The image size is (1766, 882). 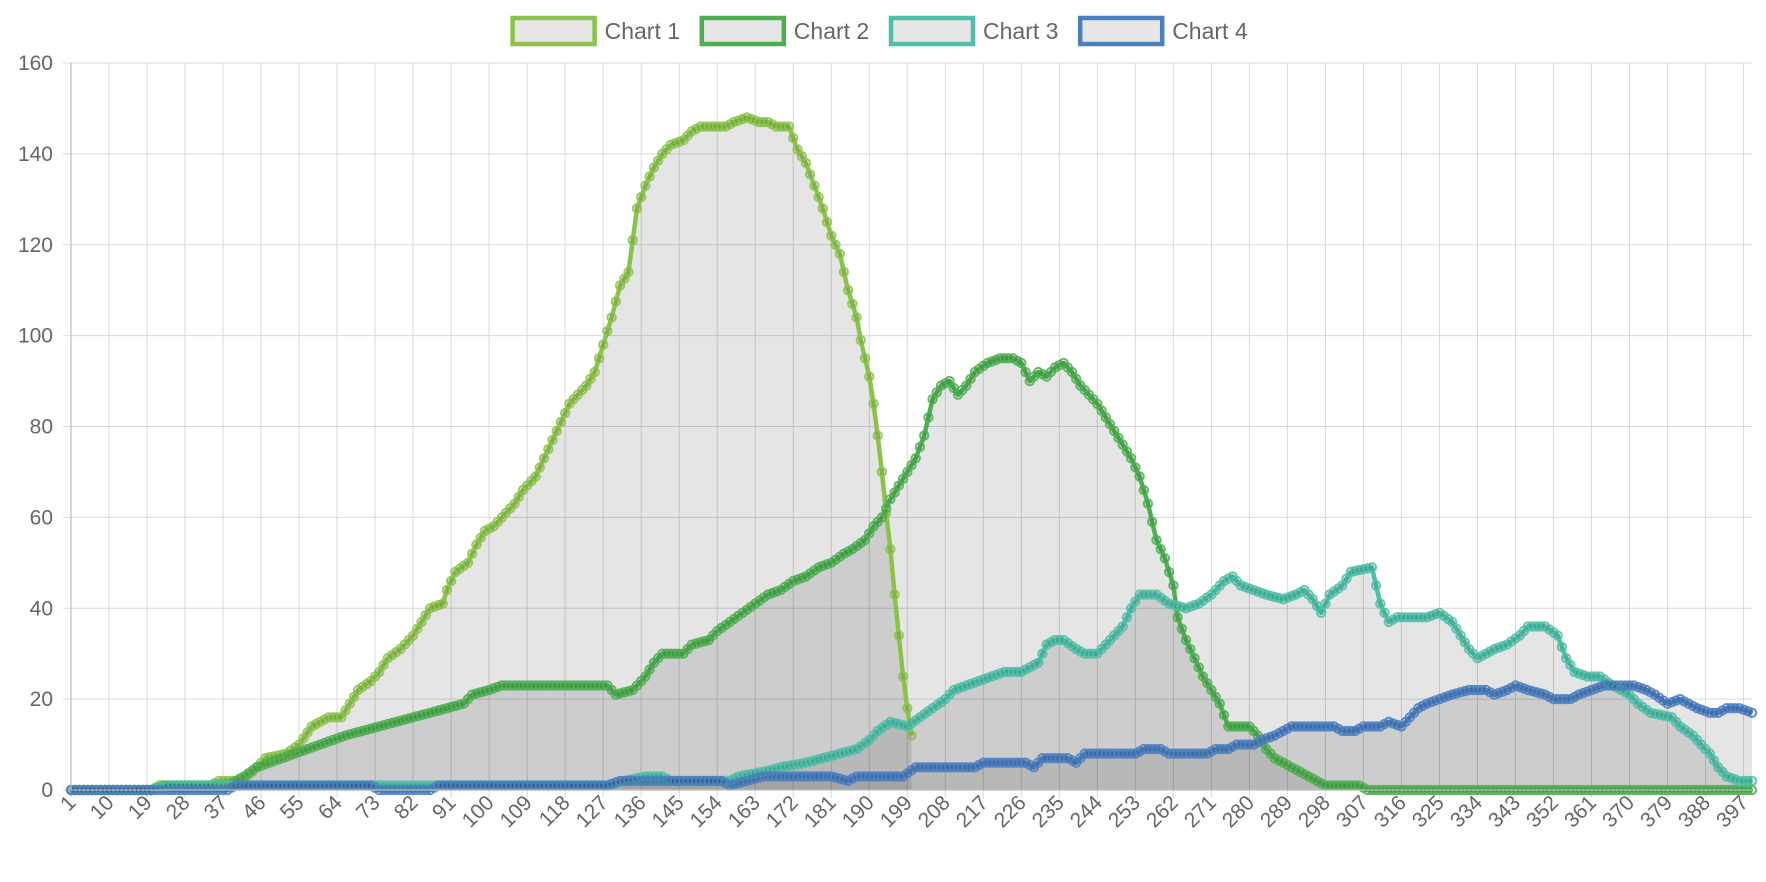 I want to click on x-tick-label: 271, so click(x=1200, y=811).